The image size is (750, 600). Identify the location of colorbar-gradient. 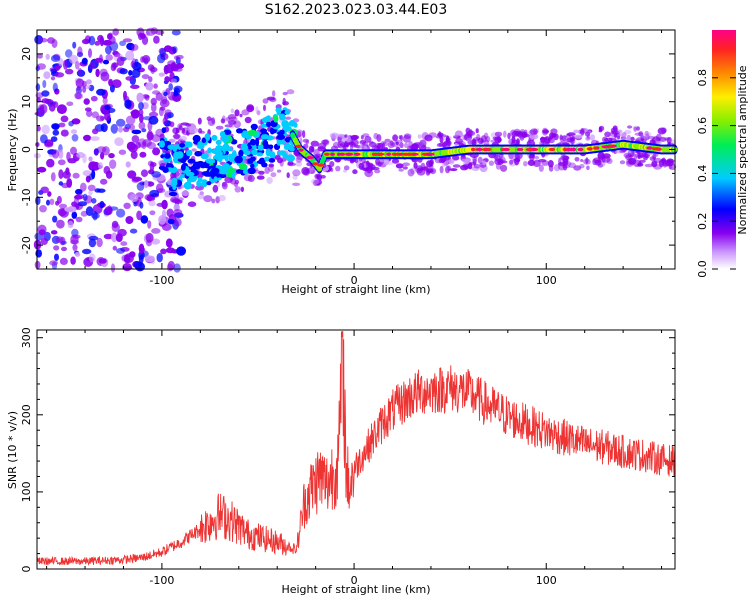
(724, 149).